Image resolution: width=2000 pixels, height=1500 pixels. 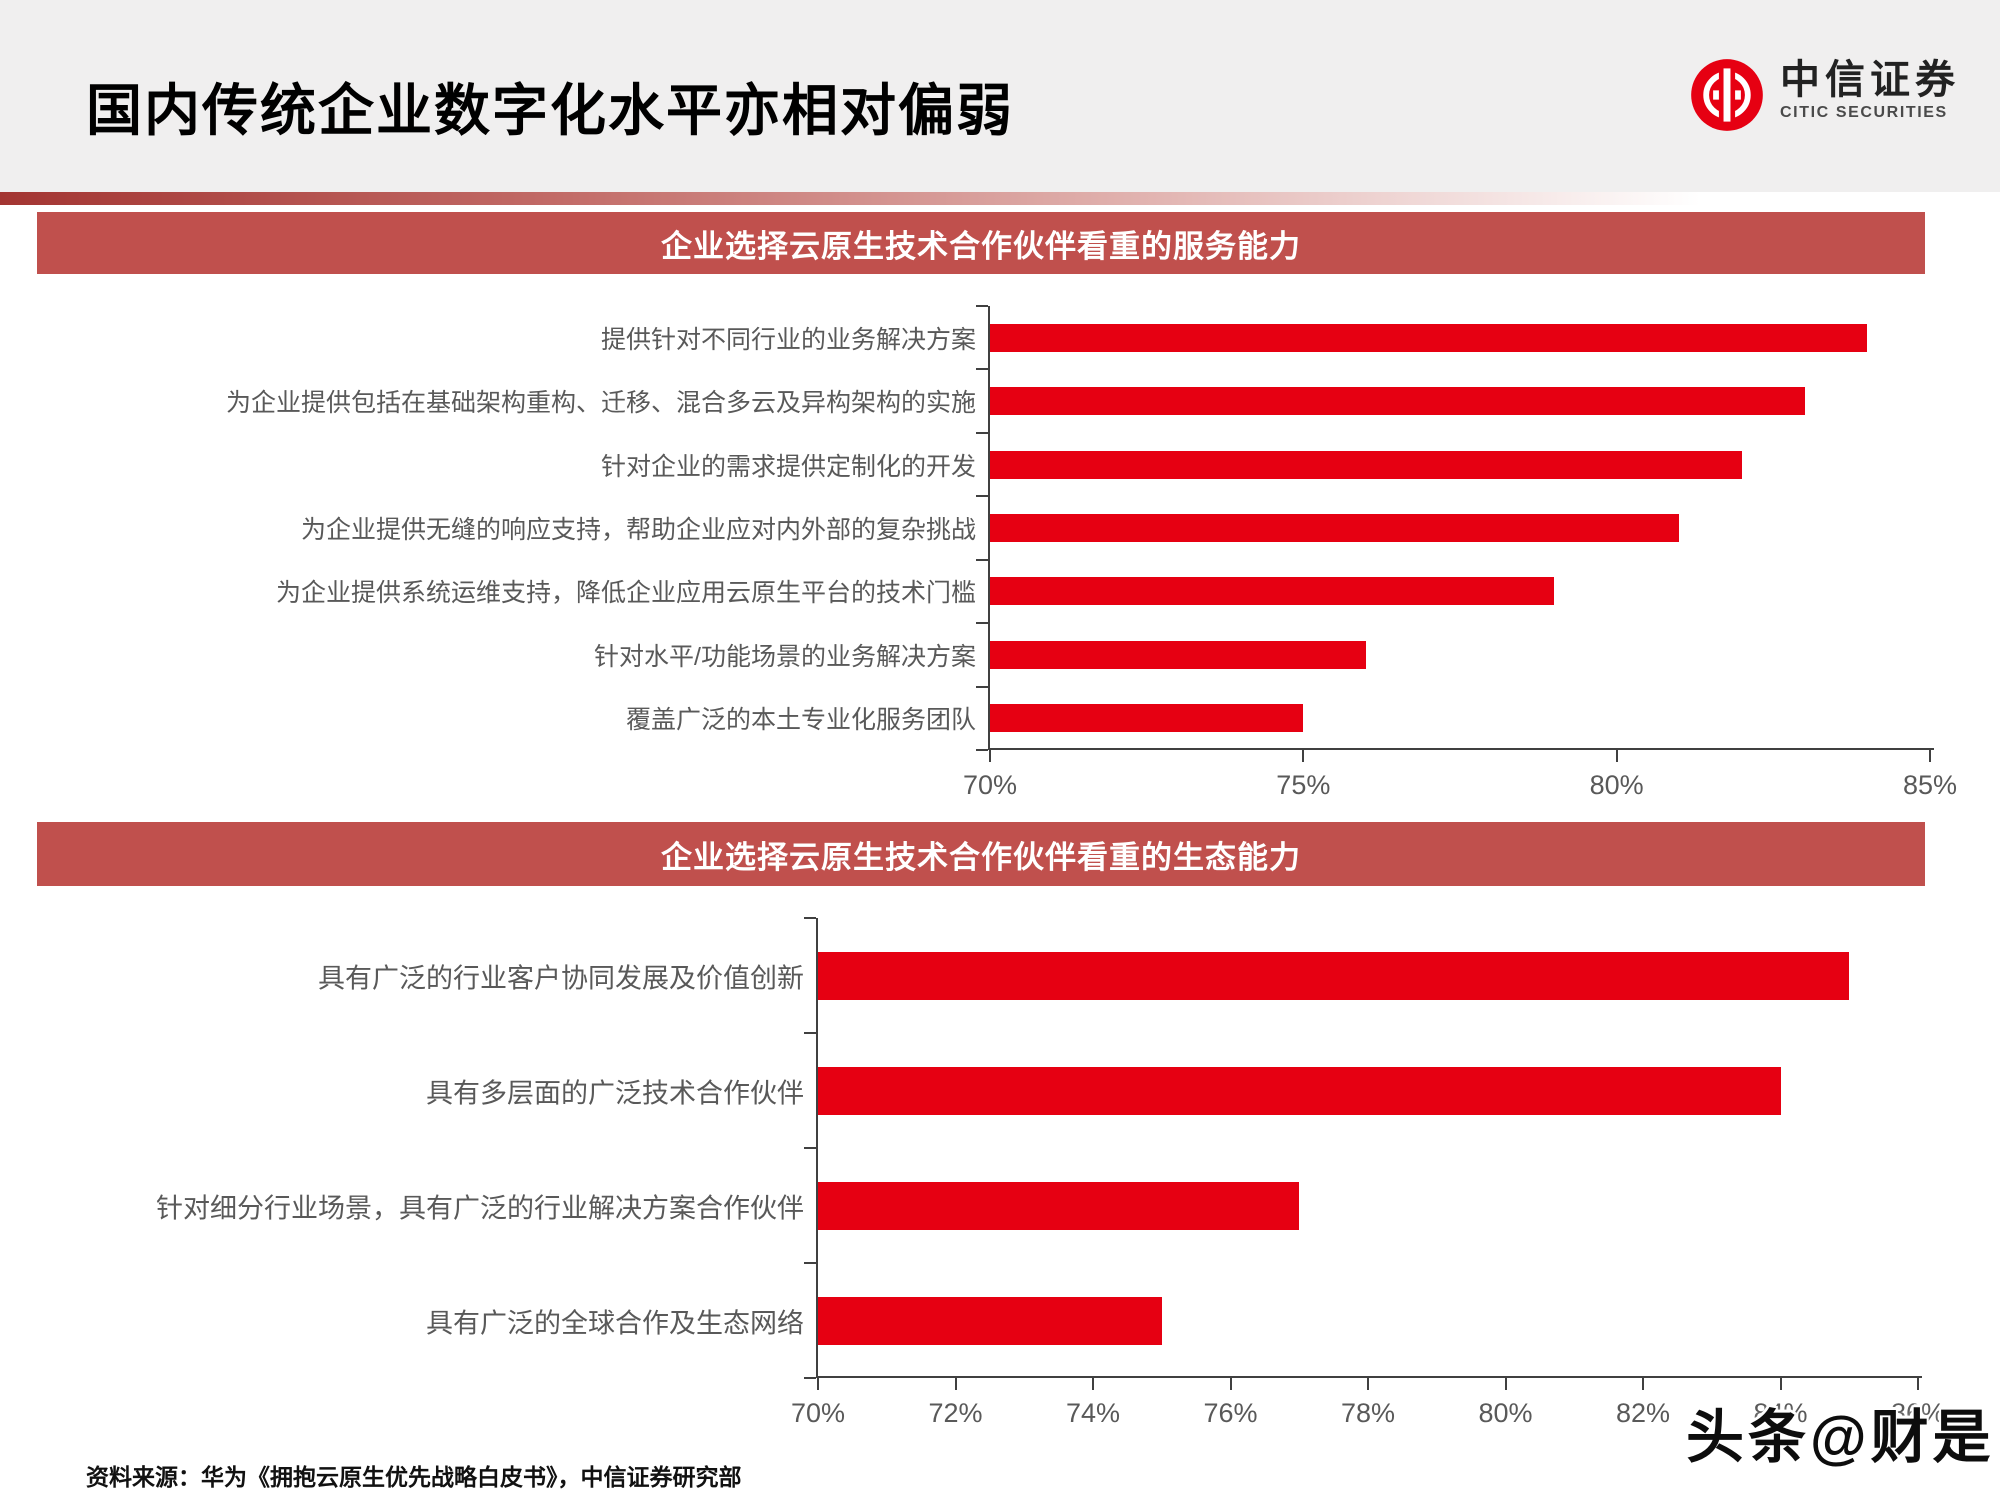 I want to click on source-note: 资料来源：华为《拥抱云原生优先战略白皮书》，中信证券研究部, so click(x=414, y=1477).